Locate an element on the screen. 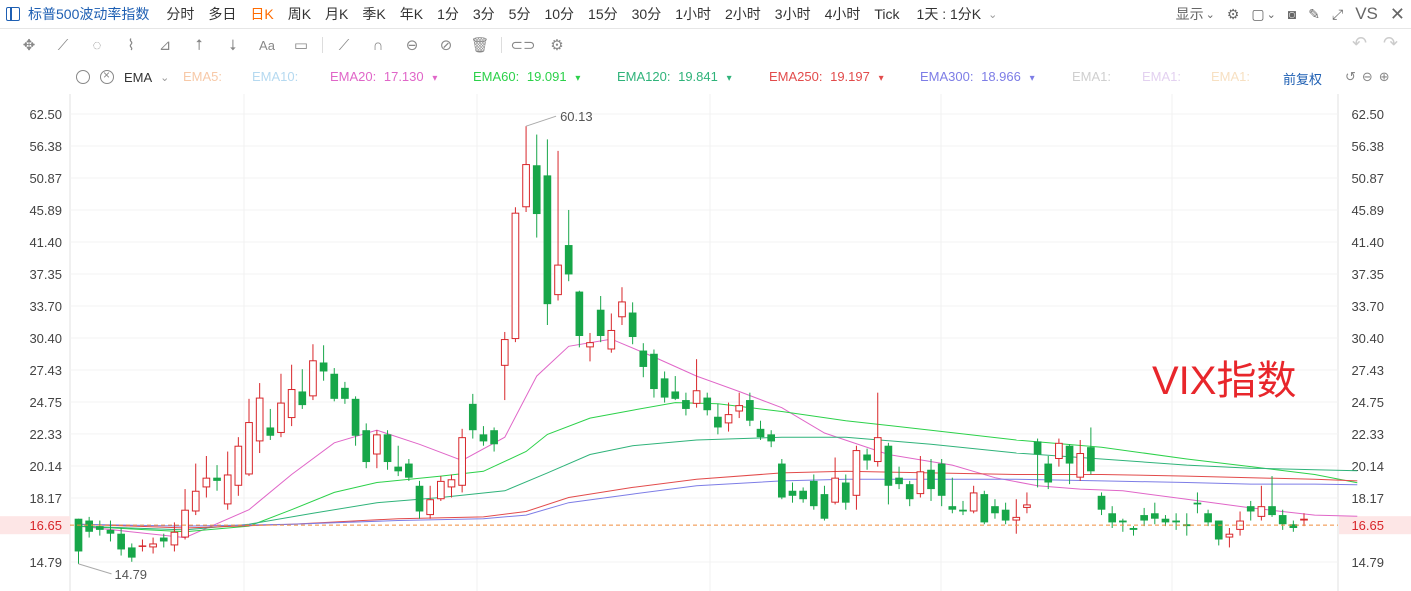  ema-legend-item: EMA120: 19.841 ▾ is located at coordinates (674, 76).